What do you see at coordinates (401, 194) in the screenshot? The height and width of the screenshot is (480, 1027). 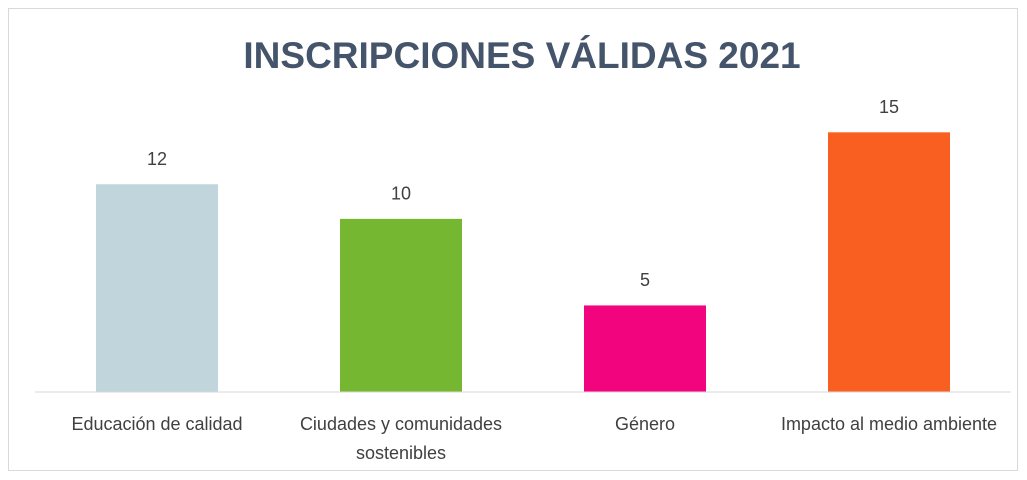 I see `data-label: 10` at bounding box center [401, 194].